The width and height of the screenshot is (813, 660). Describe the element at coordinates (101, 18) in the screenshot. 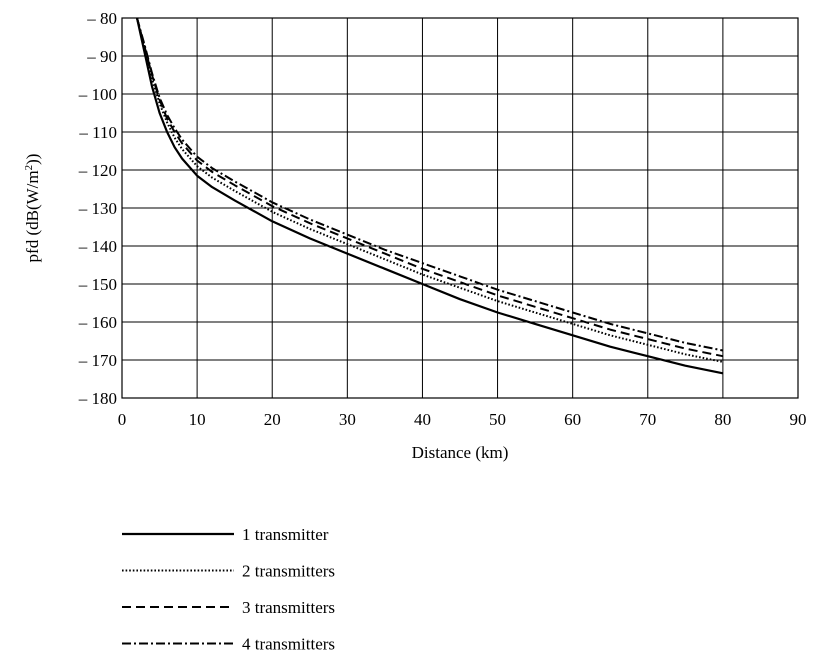

I see `y-tick-label: – 80` at that location.